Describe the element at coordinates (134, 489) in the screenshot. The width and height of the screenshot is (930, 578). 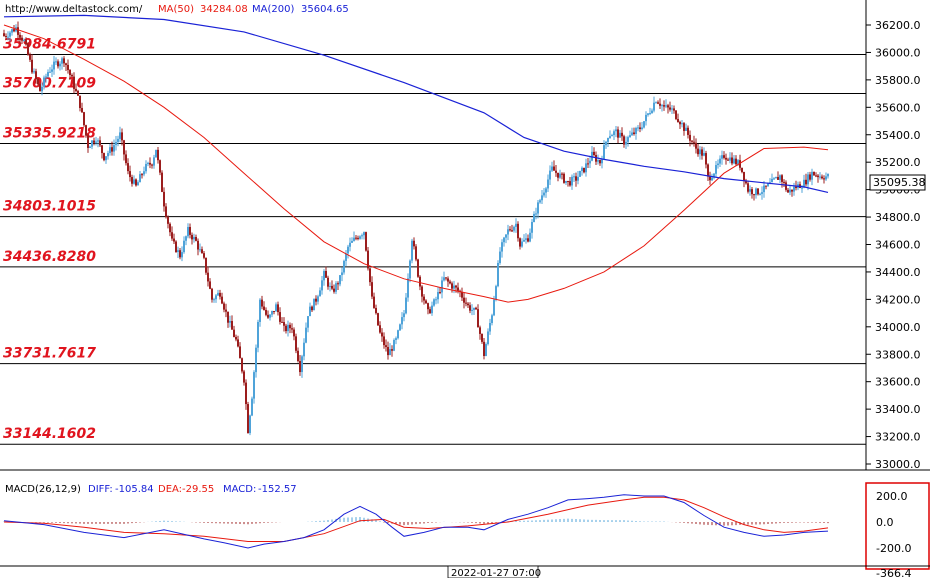
I see `macd-diff-value: -105.84` at that location.